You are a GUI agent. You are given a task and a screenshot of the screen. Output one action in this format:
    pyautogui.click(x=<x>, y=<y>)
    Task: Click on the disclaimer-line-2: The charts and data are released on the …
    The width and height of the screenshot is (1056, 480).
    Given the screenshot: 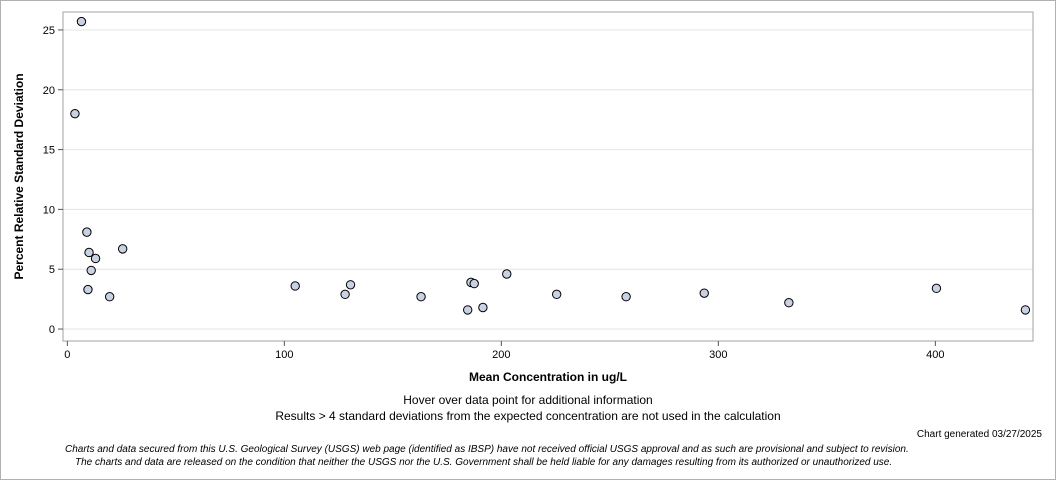 What is the action you would take?
    pyautogui.click(x=484, y=462)
    